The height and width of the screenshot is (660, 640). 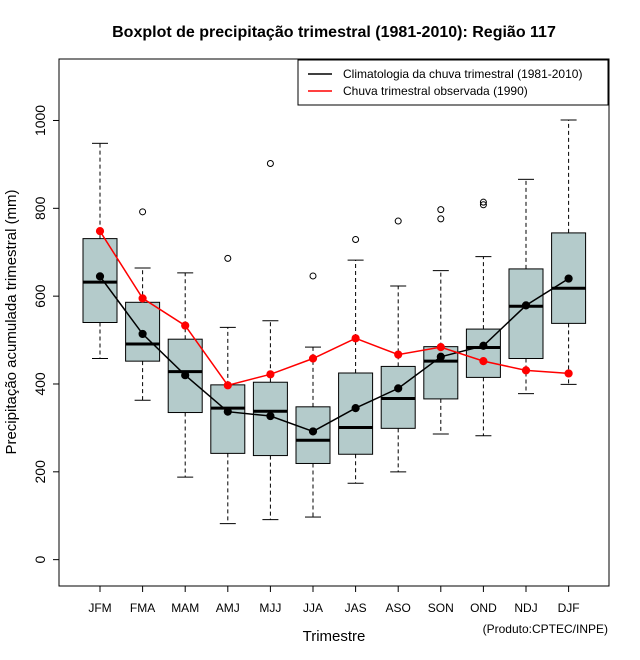 I want to click on x-tick-label-ond: OND, so click(x=483, y=608).